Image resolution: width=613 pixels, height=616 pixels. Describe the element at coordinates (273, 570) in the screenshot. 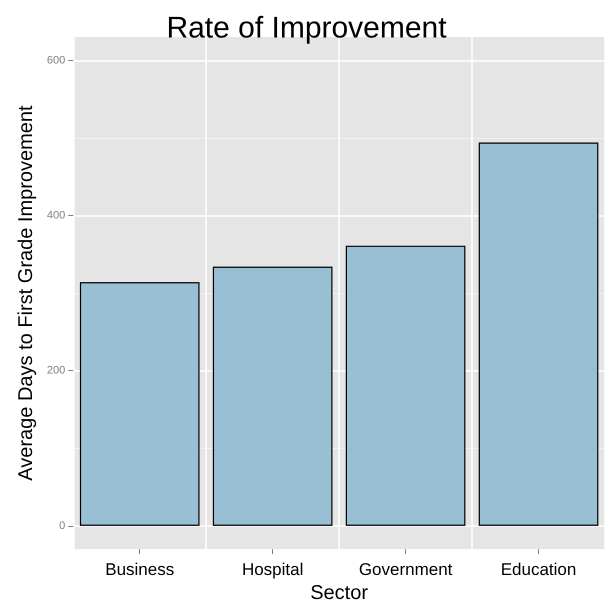

I see `x-tick-label: Hospital` at that location.